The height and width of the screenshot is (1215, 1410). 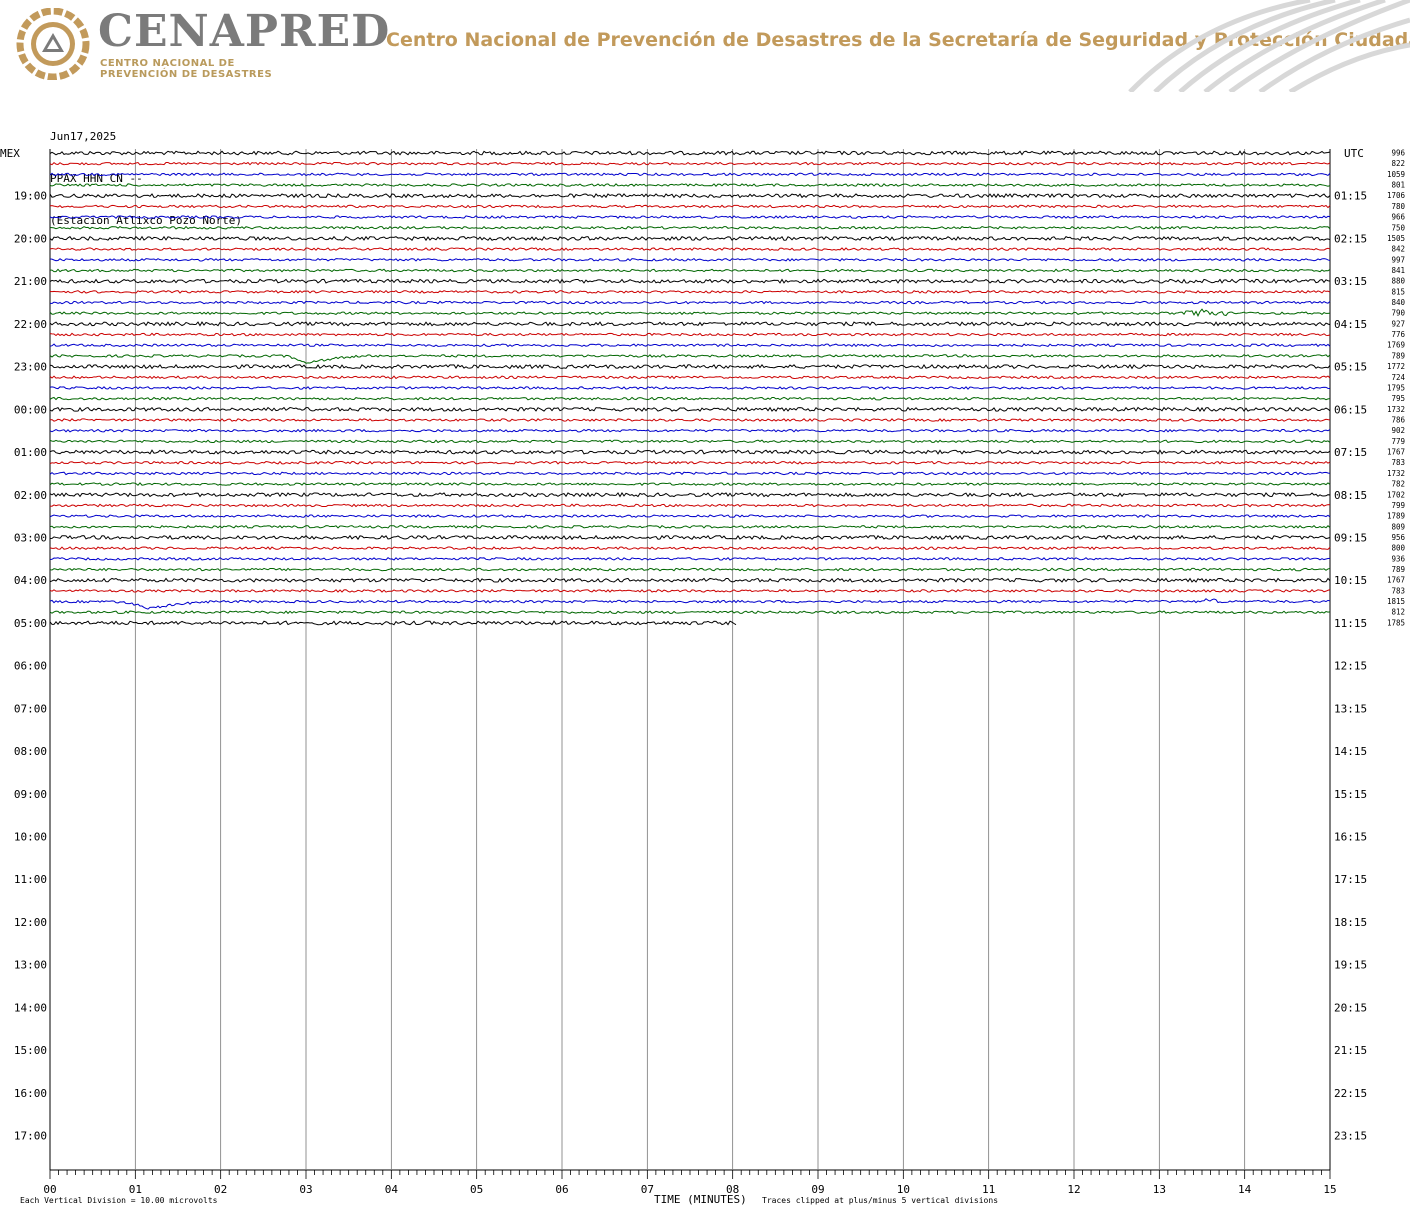 What do you see at coordinates (1350, 409) in the screenshot?
I see `right-hour-label: 06:15` at bounding box center [1350, 409].